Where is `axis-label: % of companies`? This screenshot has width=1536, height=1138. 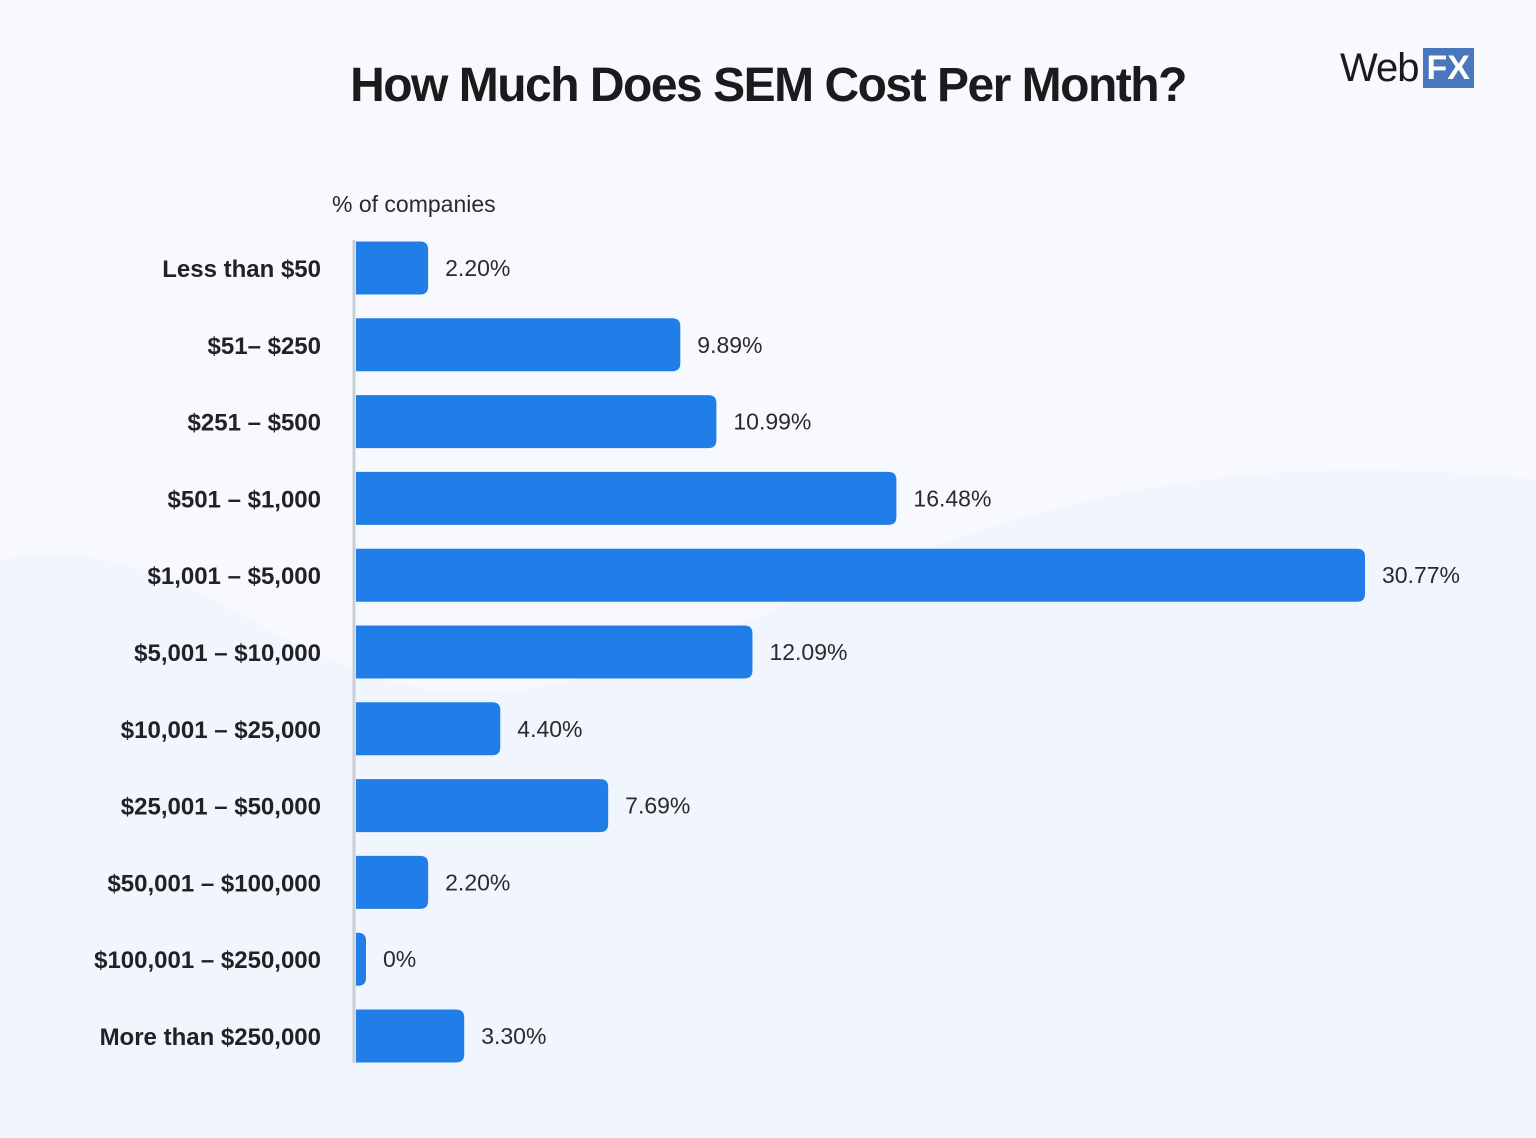 axis-label: % of companies is located at coordinates (414, 204).